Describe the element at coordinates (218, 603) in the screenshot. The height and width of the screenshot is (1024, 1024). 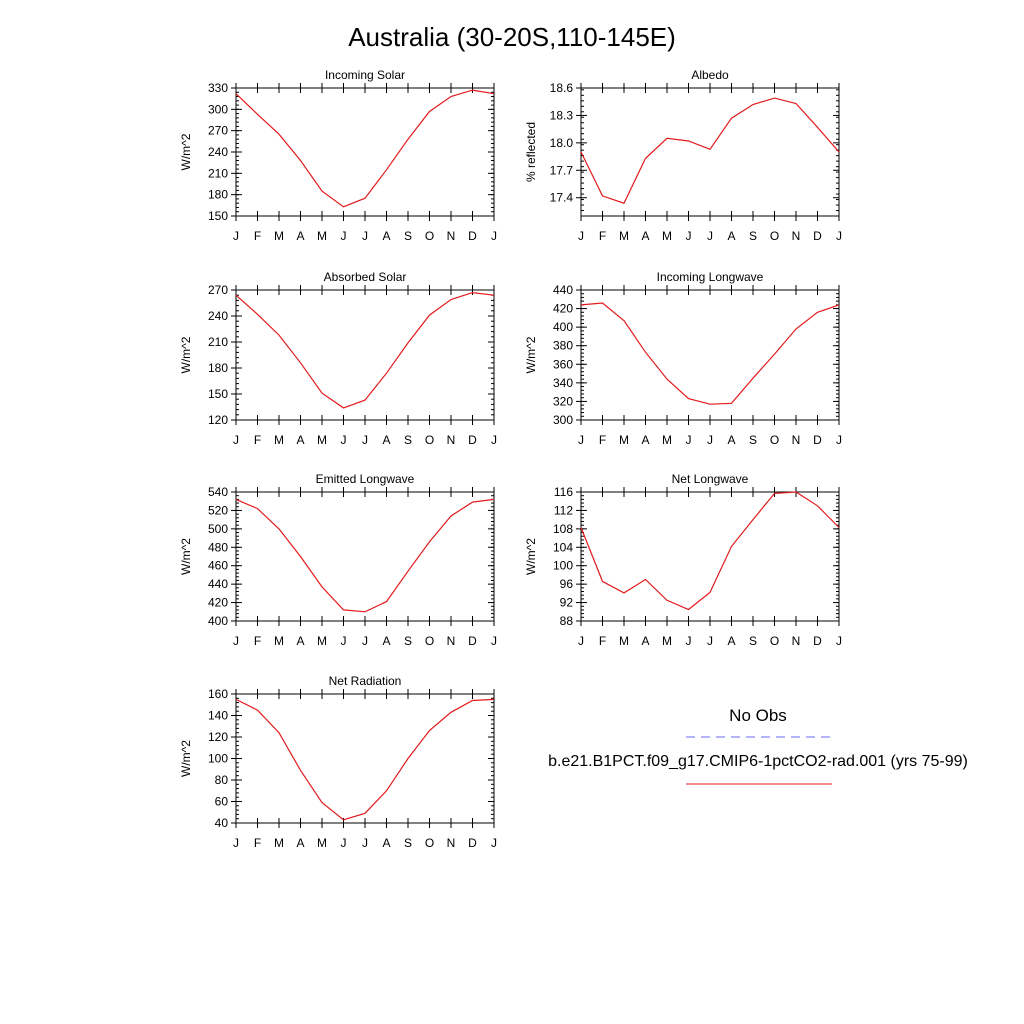
I see `y-tick-label: 420` at that location.